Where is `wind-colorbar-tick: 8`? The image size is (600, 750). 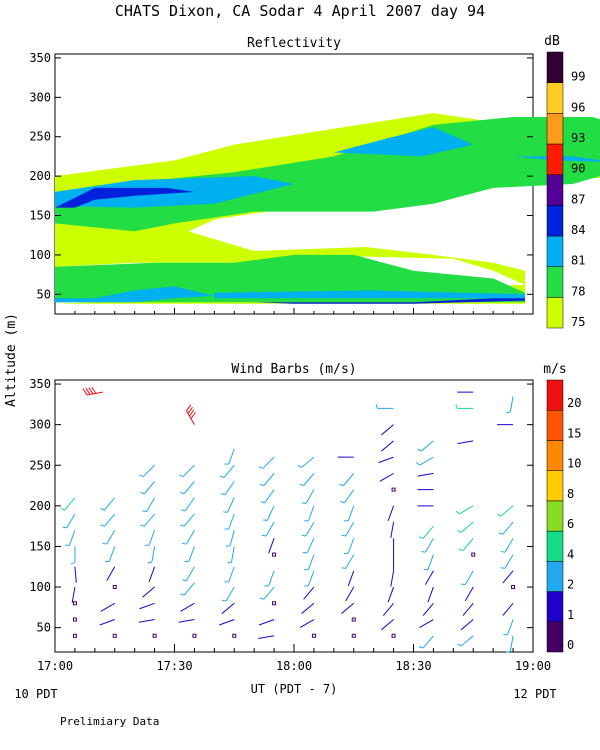
wind-colorbar-tick: 8 is located at coordinates (570, 494).